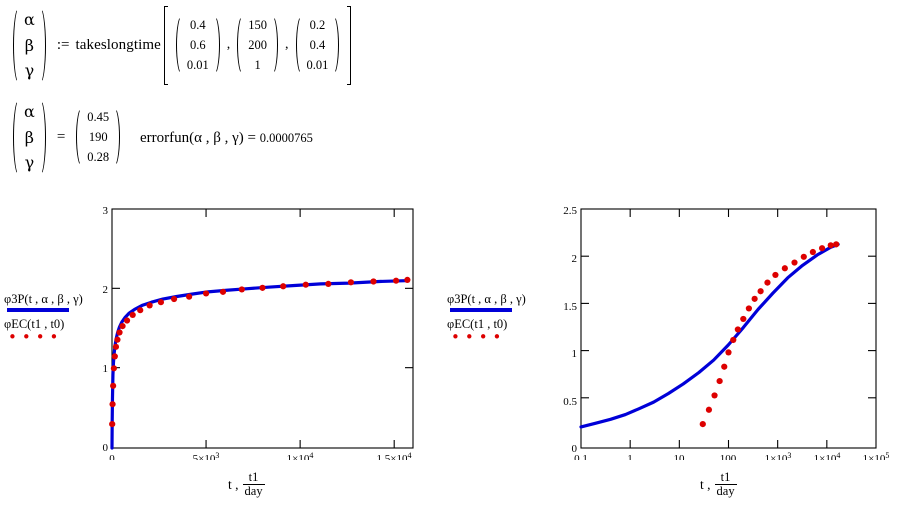  Describe the element at coordinates (251, 138) in the screenshot. I see `errorfun-equals: =` at that location.